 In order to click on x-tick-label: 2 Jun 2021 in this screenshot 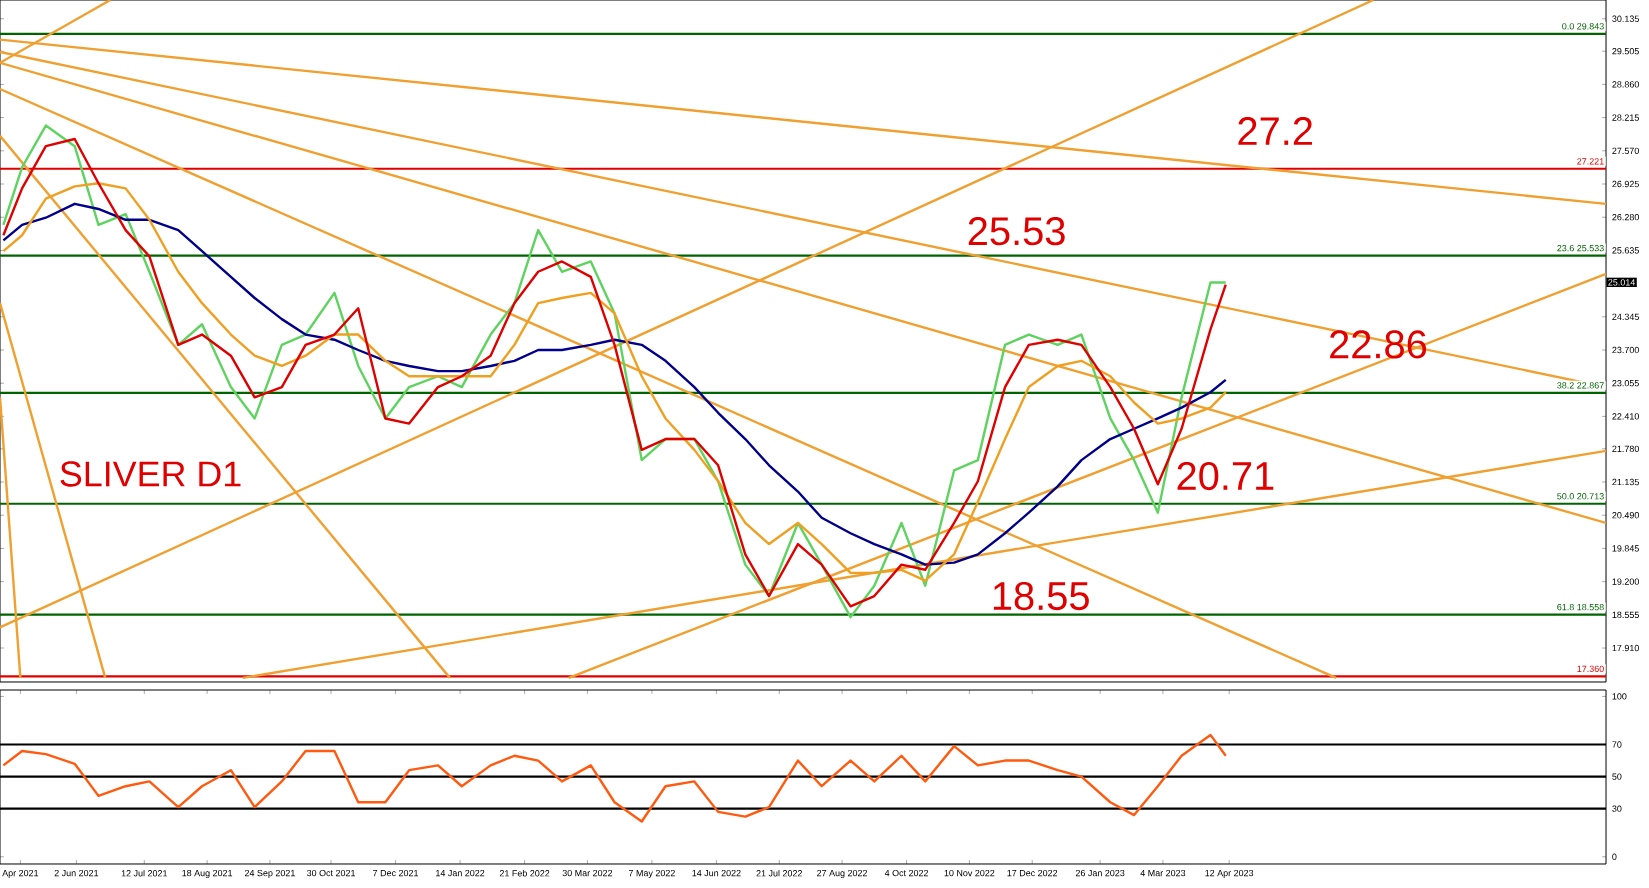, I will do `click(76, 873)`.